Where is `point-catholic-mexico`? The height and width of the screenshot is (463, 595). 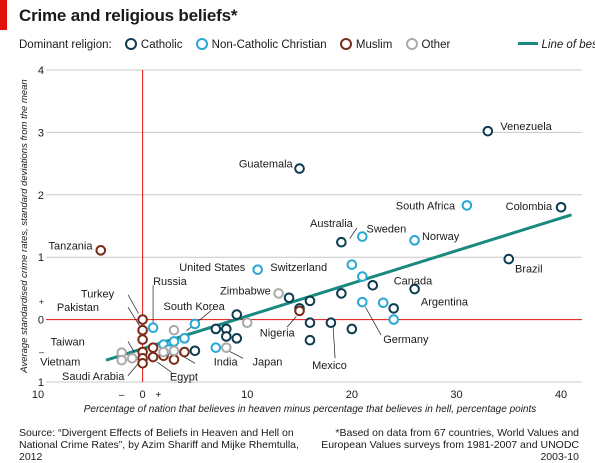 point-catholic-mexico is located at coordinates (331, 322).